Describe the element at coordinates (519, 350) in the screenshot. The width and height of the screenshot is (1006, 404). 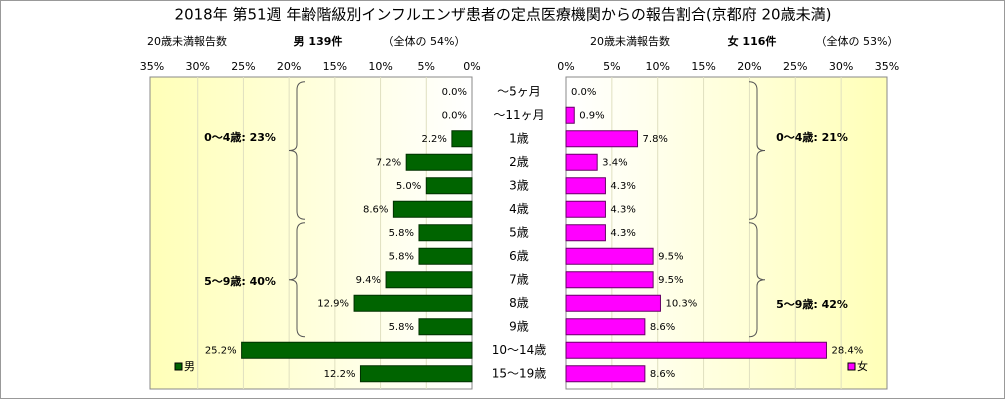
I see `category-label: 10～14歳` at that location.